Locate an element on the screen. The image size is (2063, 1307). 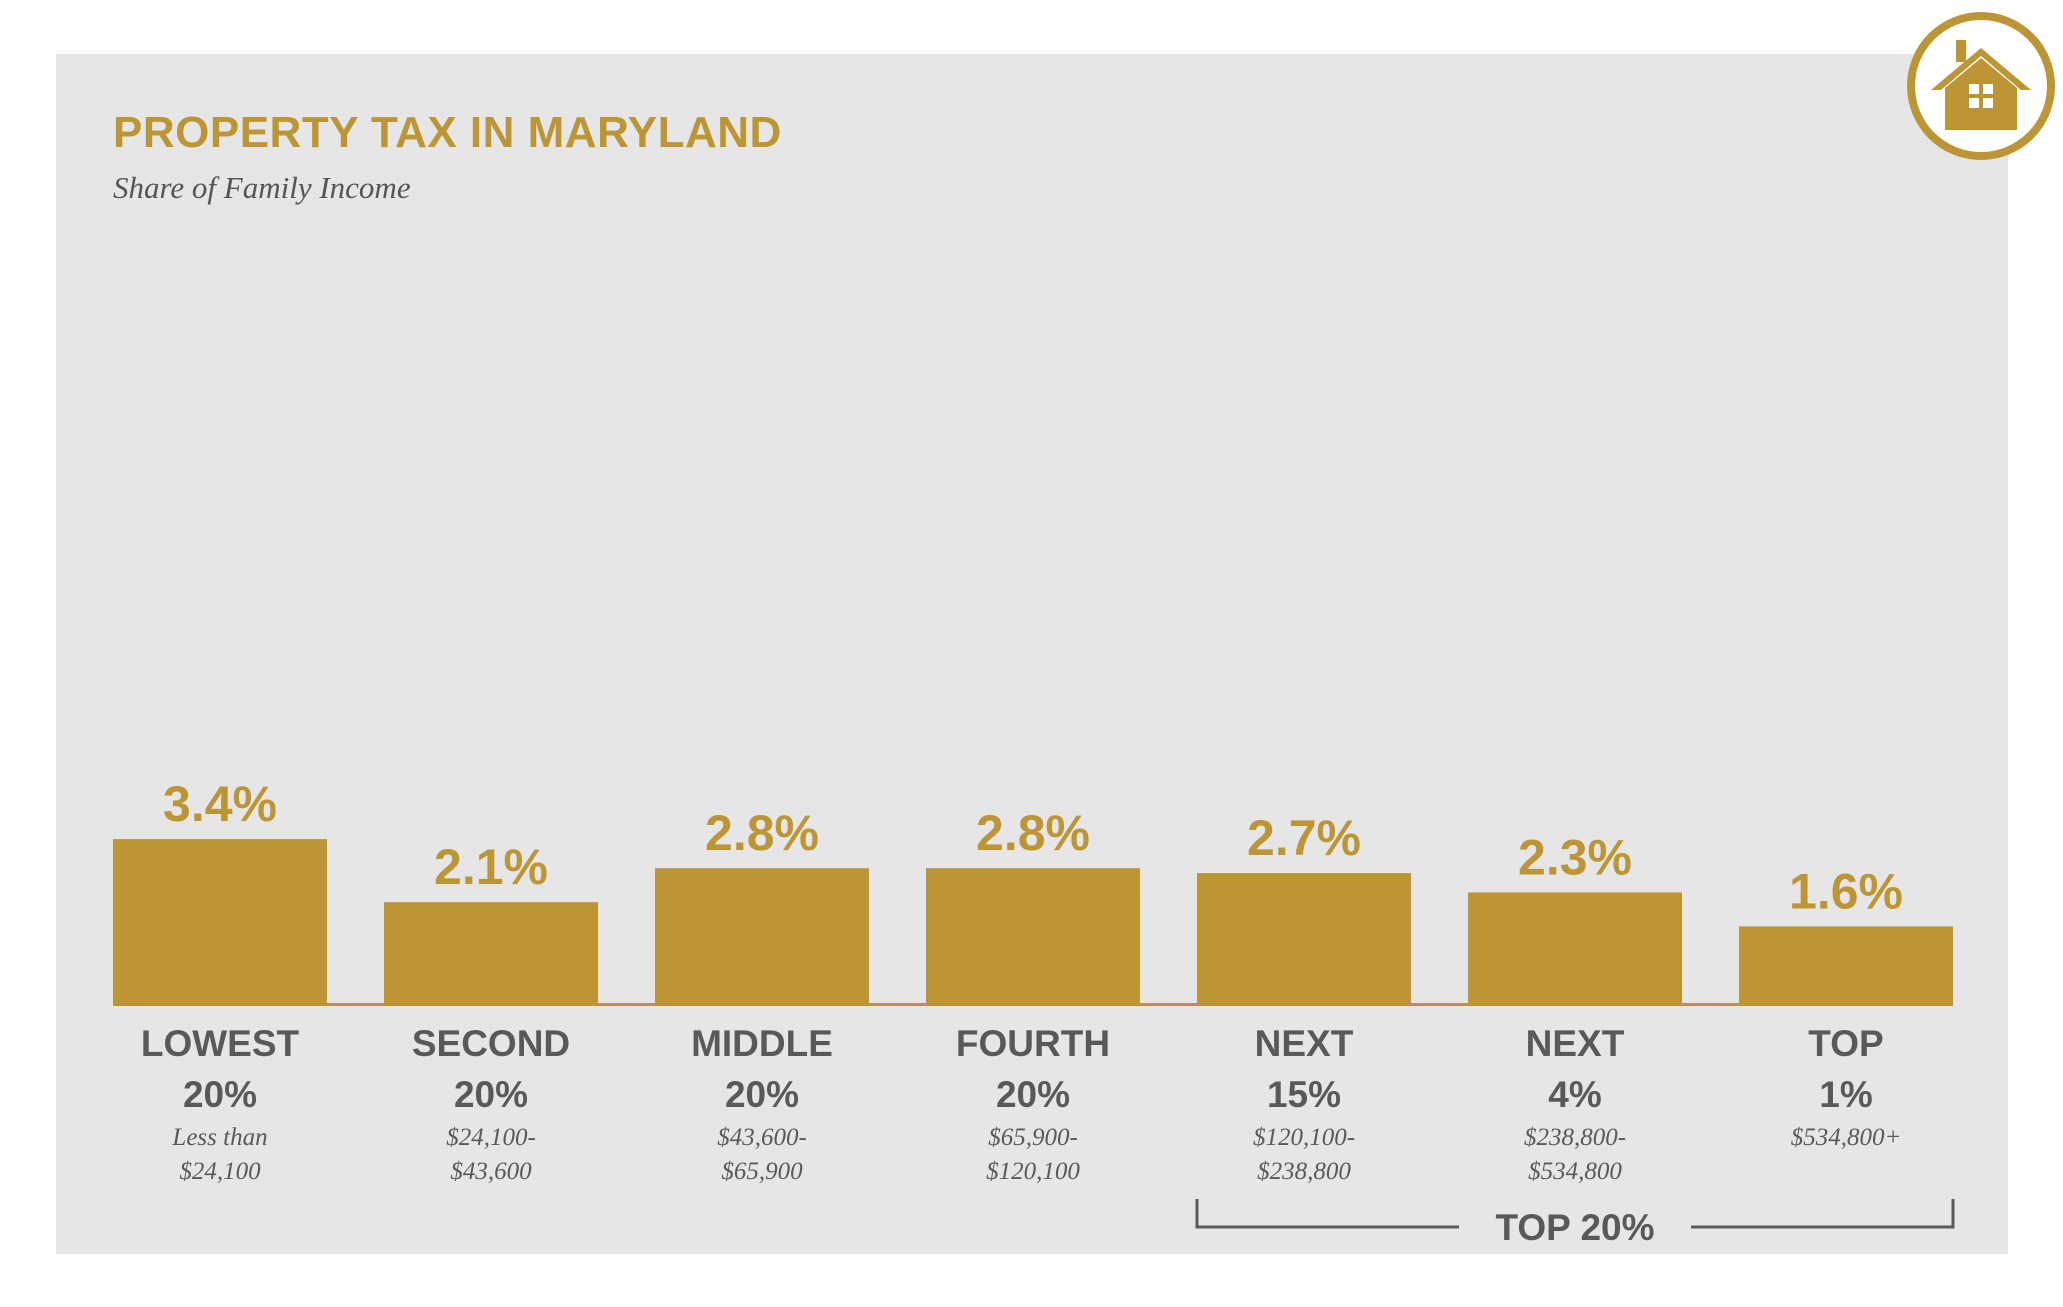
income-range-label: $65,900- is located at coordinates (1033, 1137).